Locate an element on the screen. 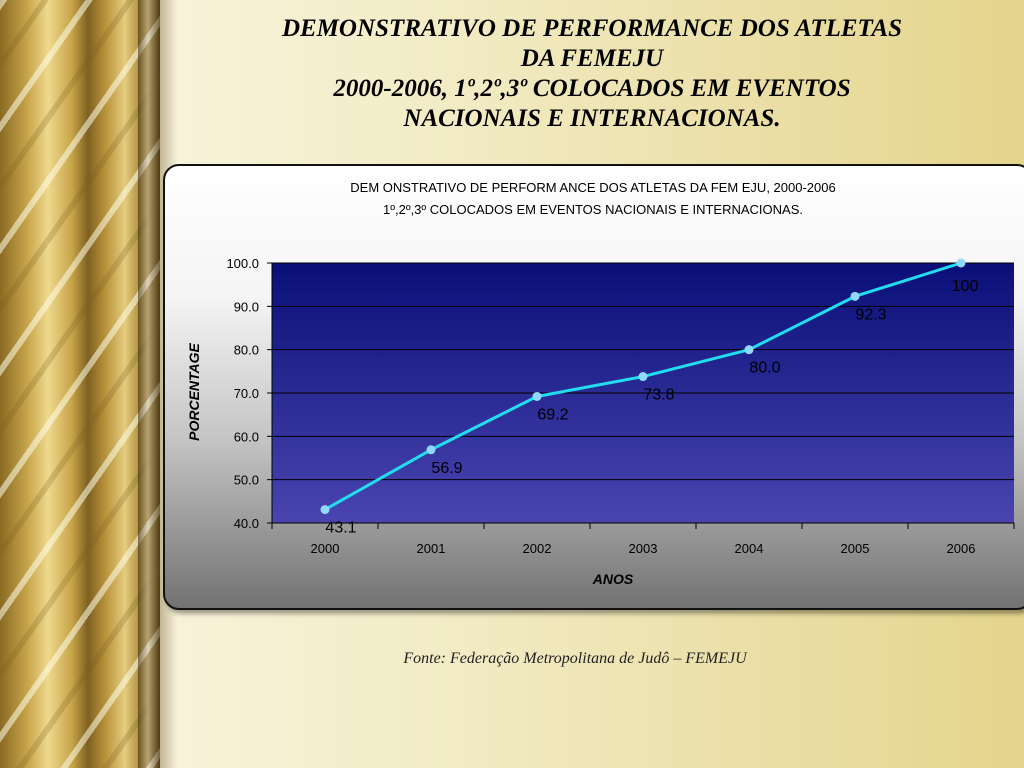  page-title-line: DEMONSTRATIVO DE PERFORMANCE DOS ATLETAS is located at coordinates (592, 28).